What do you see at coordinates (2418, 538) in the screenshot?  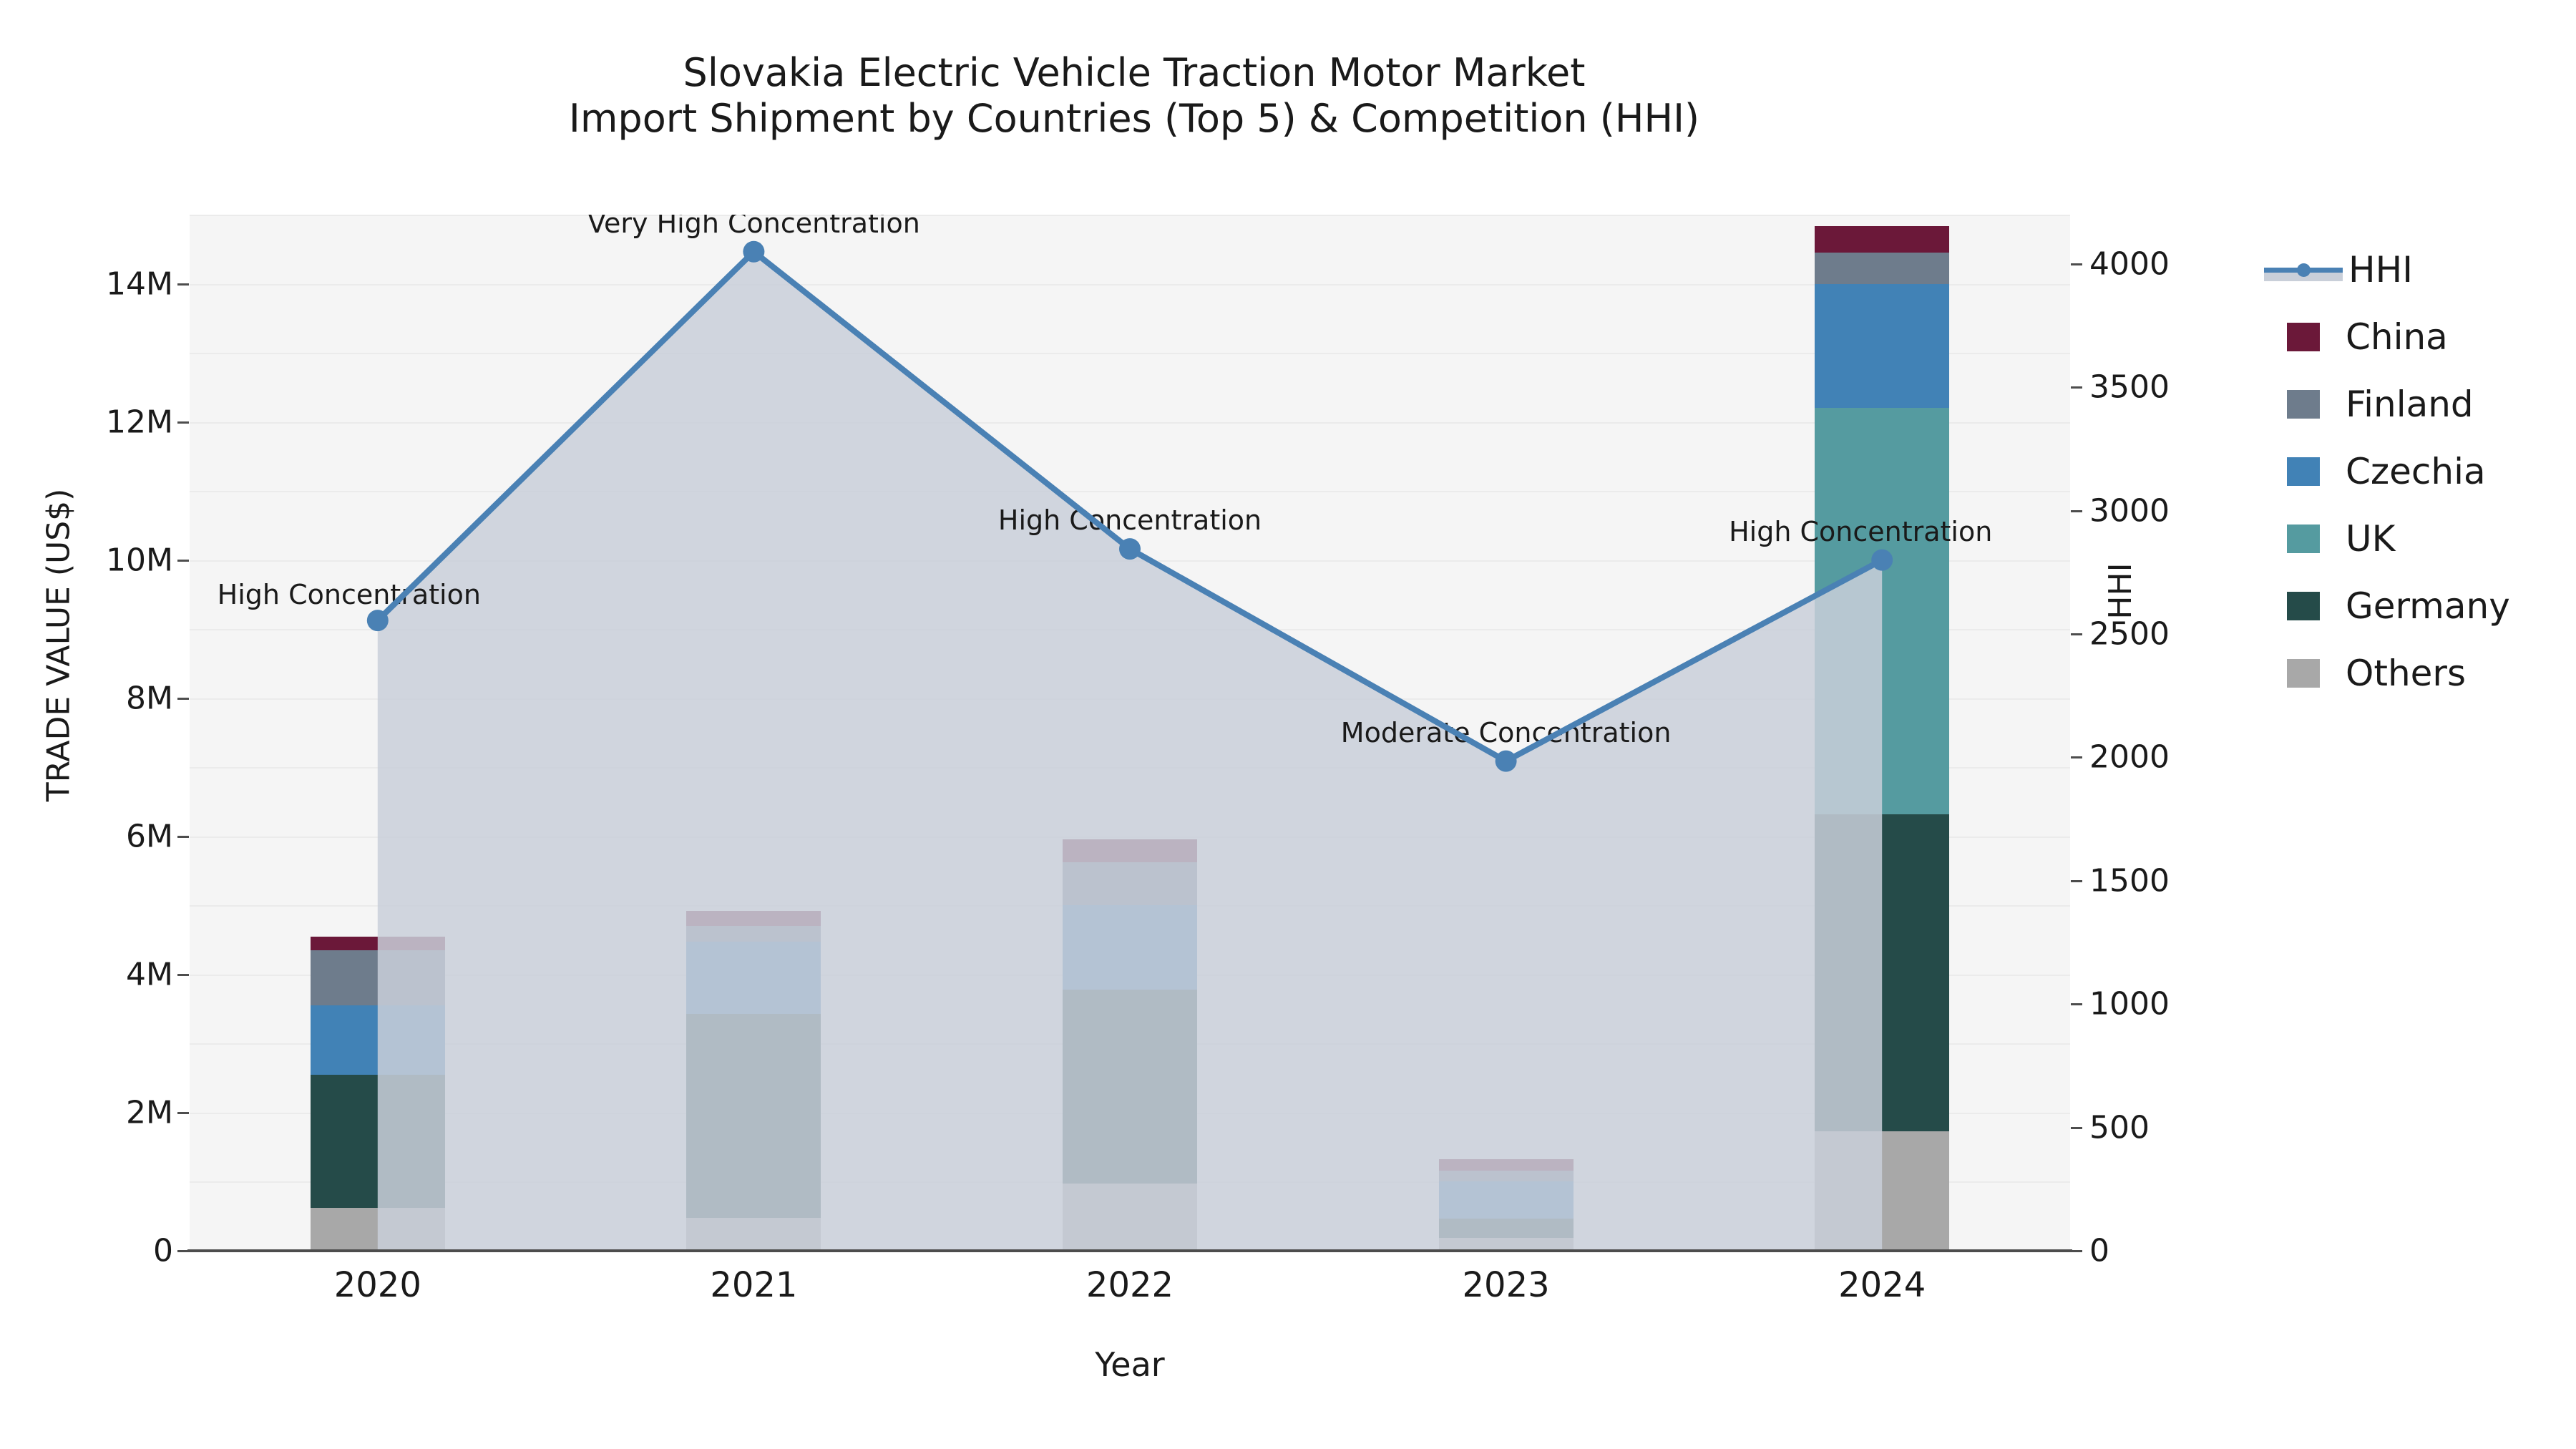 I see `legend-item-uk: UK` at bounding box center [2418, 538].